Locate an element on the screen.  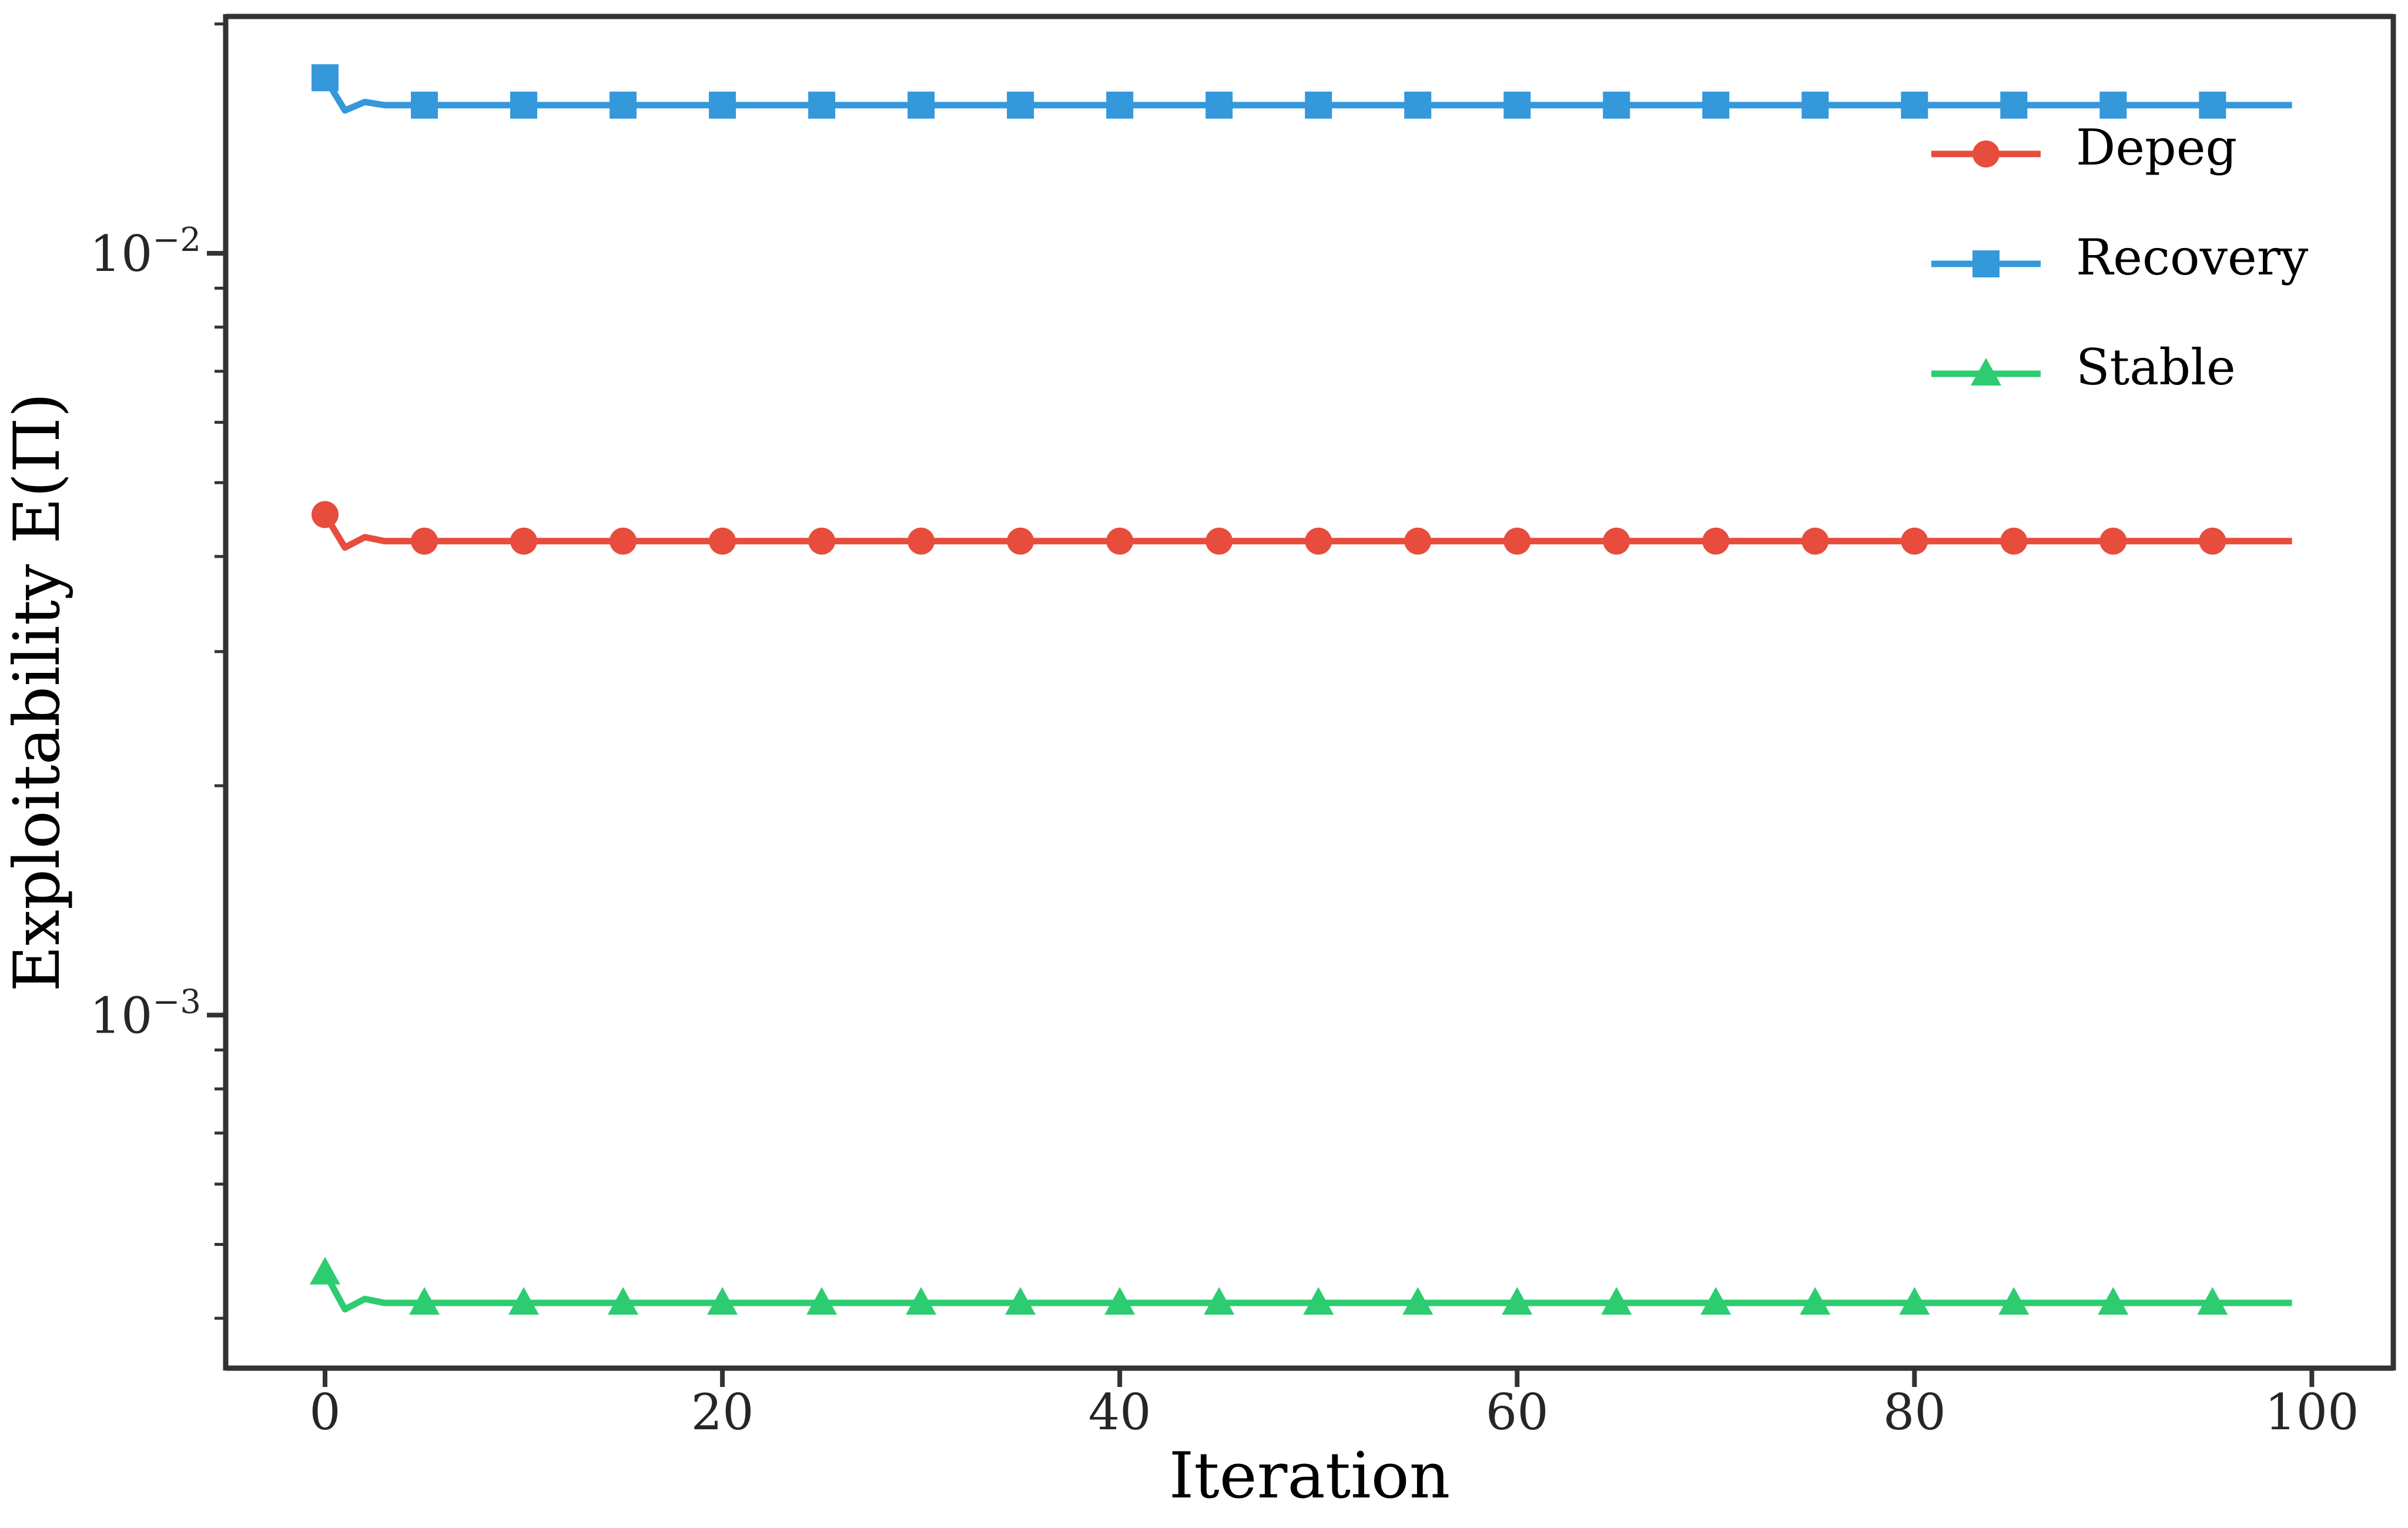
y-tick-label: 10⁻³ is located at coordinates (145, 1014).